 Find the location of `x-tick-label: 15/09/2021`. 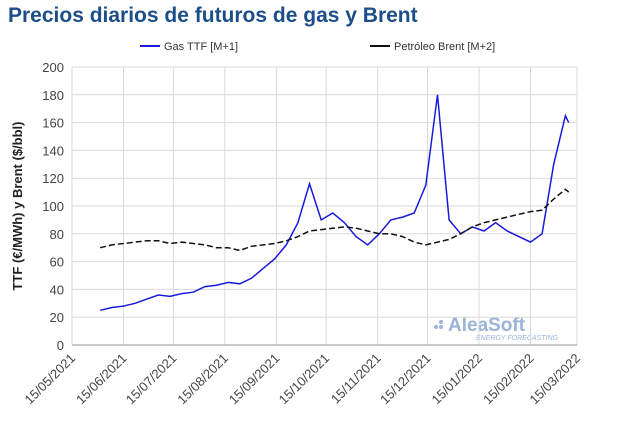

x-tick-label: 15/09/2021 is located at coordinates (254, 379).